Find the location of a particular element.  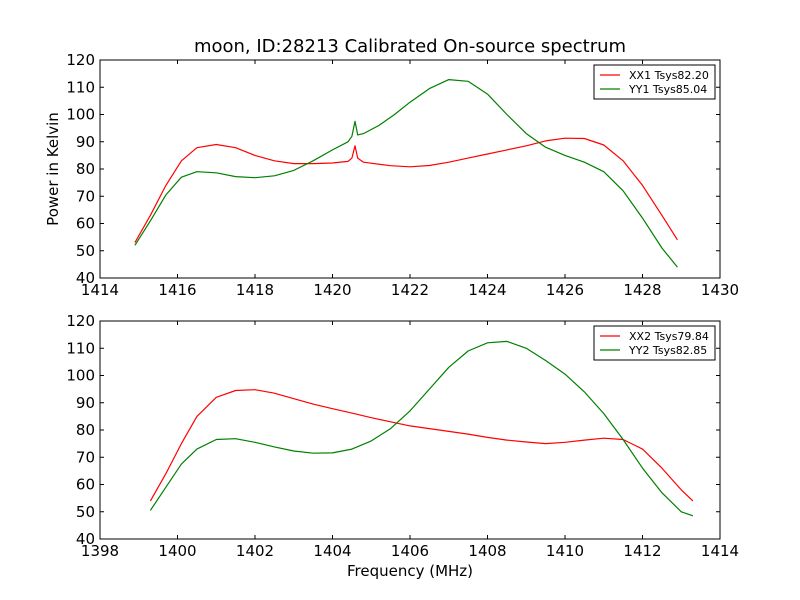

x-tick-label: 1408 is located at coordinates (487, 551).